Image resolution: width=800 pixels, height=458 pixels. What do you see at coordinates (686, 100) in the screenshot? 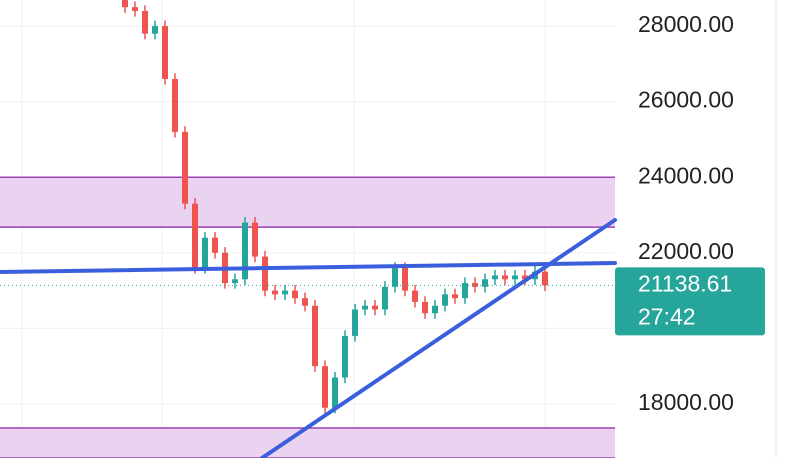
I see `y-tick-label: 26000.00` at bounding box center [686, 100].